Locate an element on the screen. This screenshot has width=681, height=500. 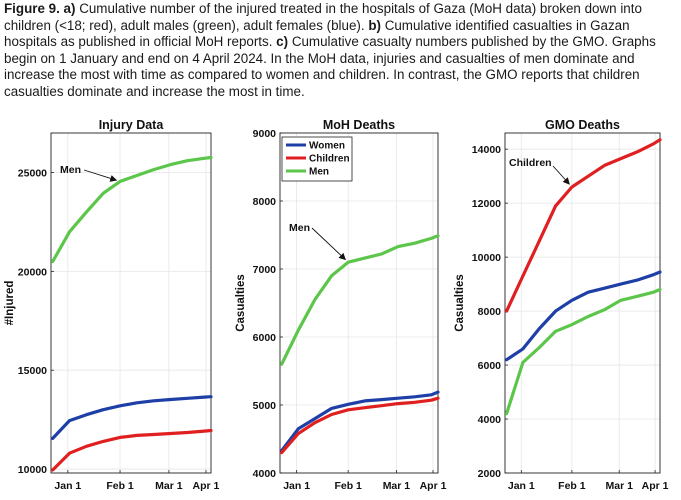
y-tick-label: 14000 is located at coordinates (486, 150).